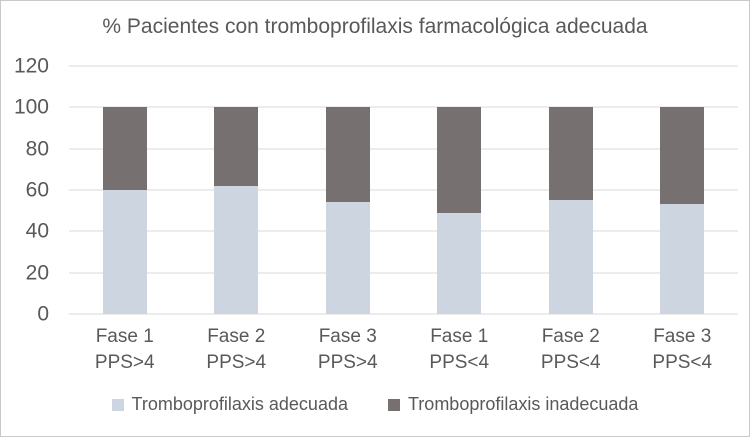  I want to click on y-tick-label-40: 40, so click(37, 231).